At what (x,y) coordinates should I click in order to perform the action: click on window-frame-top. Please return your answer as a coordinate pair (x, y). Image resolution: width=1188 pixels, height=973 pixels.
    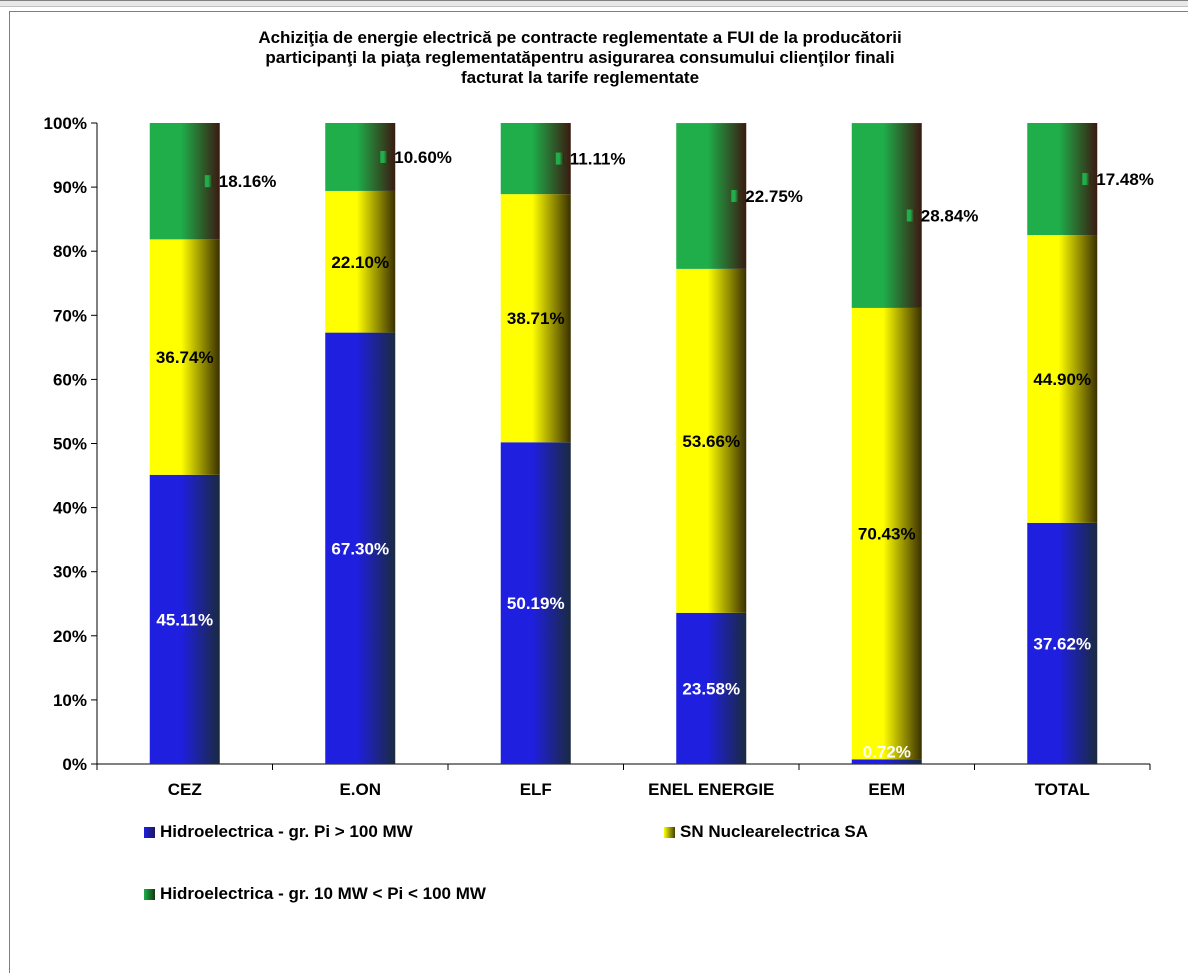
    Looking at the image, I should click on (594, 3).